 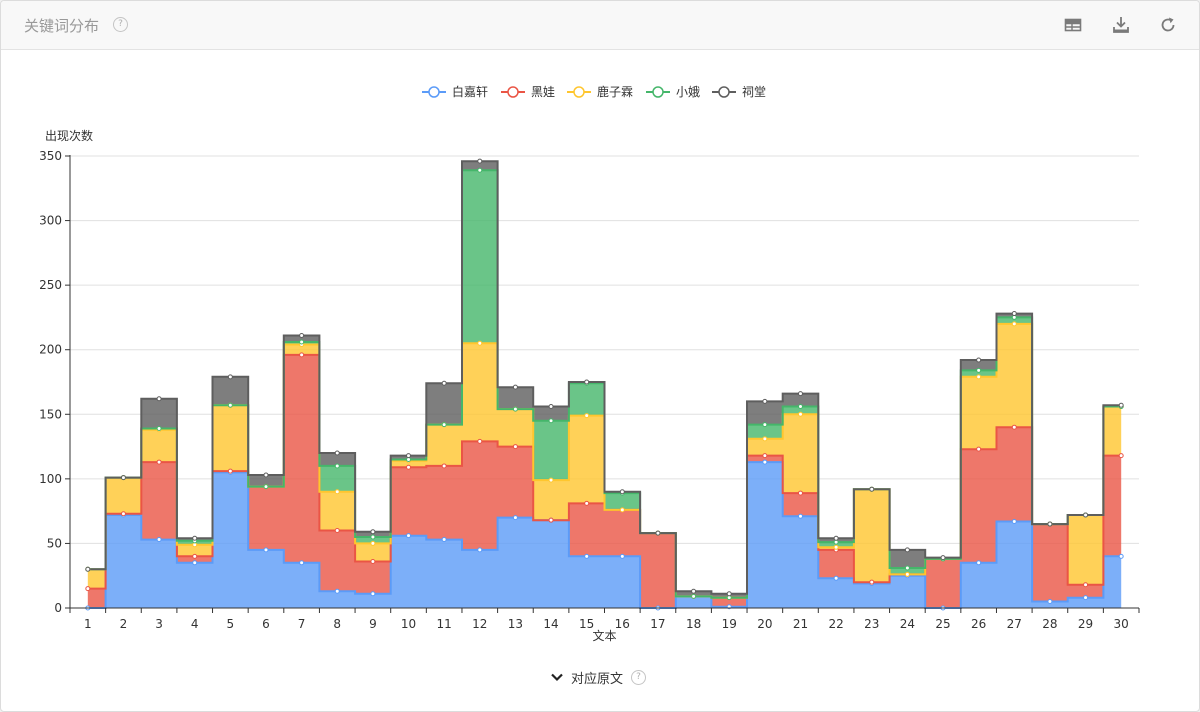 I want to click on legend-label: 鹿子霖, so click(x=615, y=91).